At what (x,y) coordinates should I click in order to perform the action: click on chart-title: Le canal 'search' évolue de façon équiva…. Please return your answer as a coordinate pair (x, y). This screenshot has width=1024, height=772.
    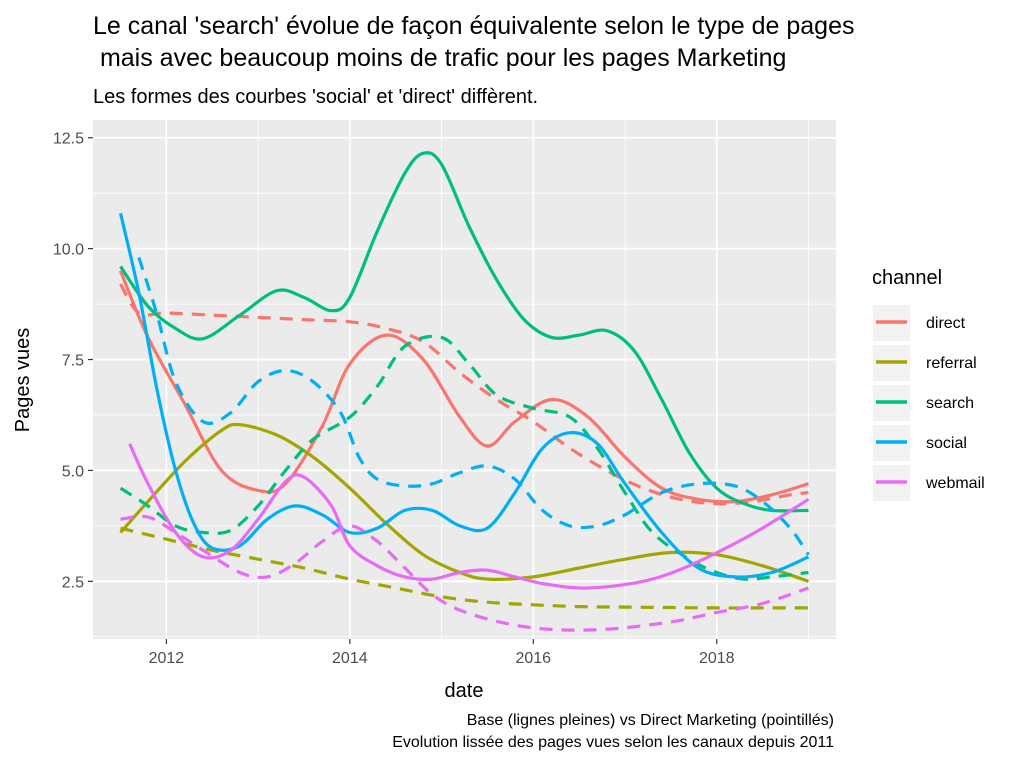
    Looking at the image, I should click on (474, 42).